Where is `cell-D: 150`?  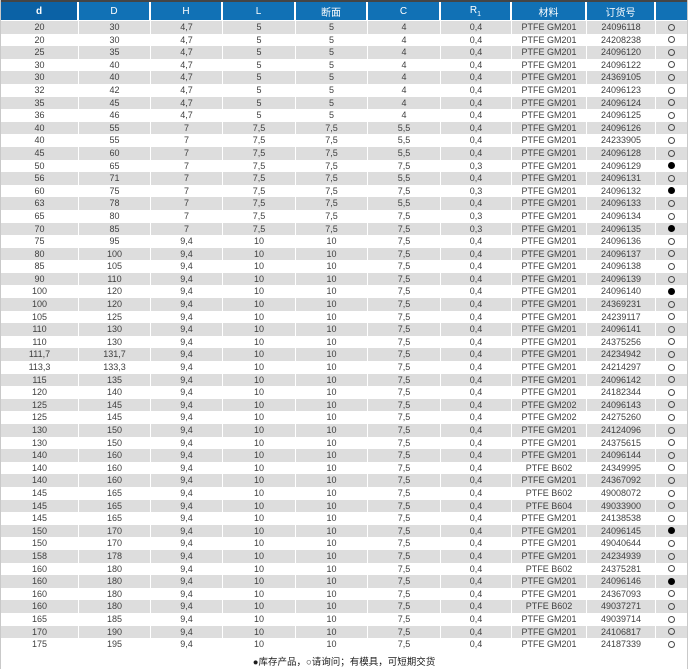 cell-D: 150 is located at coordinates (115, 430).